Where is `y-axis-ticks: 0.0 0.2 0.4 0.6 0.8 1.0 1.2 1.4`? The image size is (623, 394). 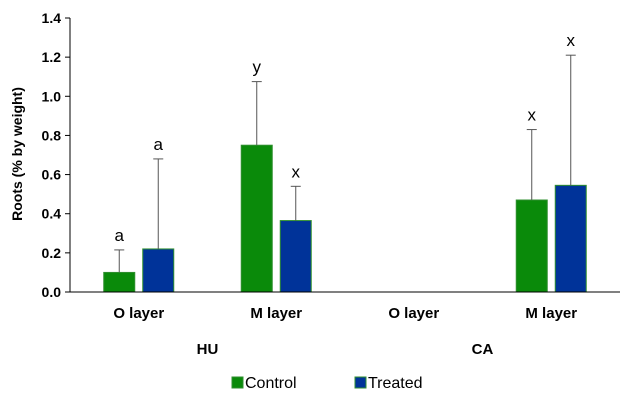
y-axis-ticks: 0.0 0.2 0.4 0.6 0.8 1.0 1.2 1.4 is located at coordinates (56, 155).